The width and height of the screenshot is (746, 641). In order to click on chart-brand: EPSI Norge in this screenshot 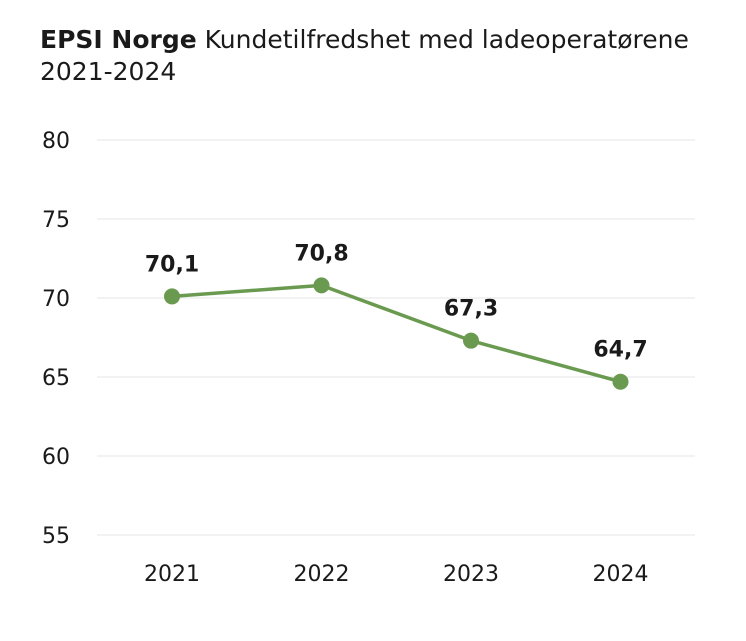, I will do `click(118, 39)`.